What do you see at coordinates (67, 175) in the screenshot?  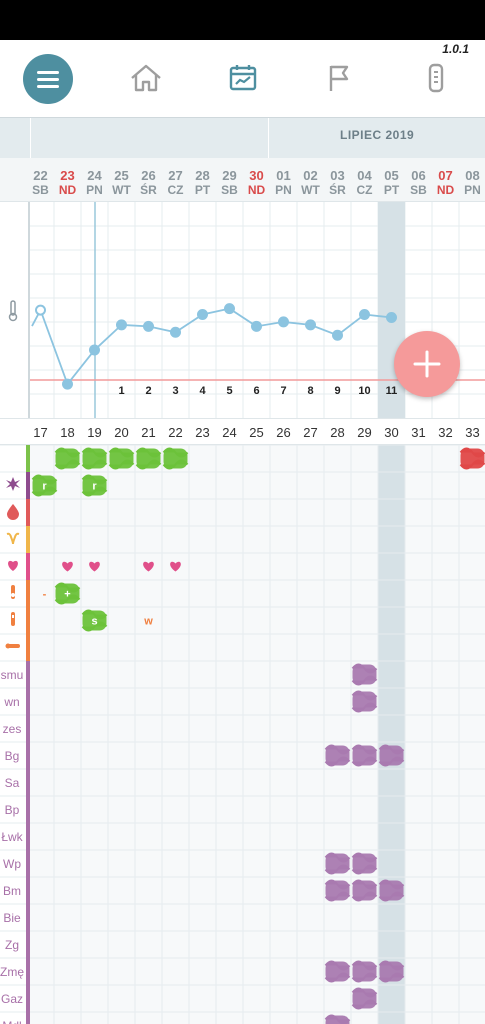 I see `day-number: 23` at bounding box center [67, 175].